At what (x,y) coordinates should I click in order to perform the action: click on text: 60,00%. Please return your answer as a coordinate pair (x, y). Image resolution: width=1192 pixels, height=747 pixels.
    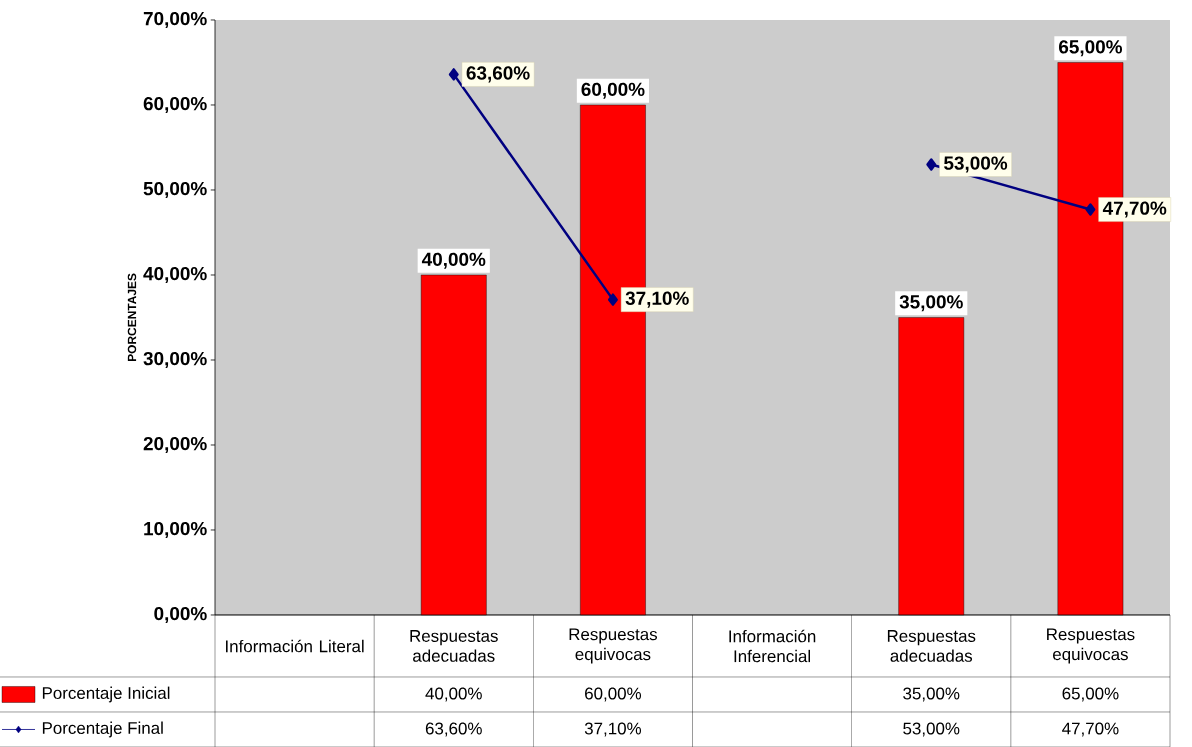
    Looking at the image, I should click on (613, 90).